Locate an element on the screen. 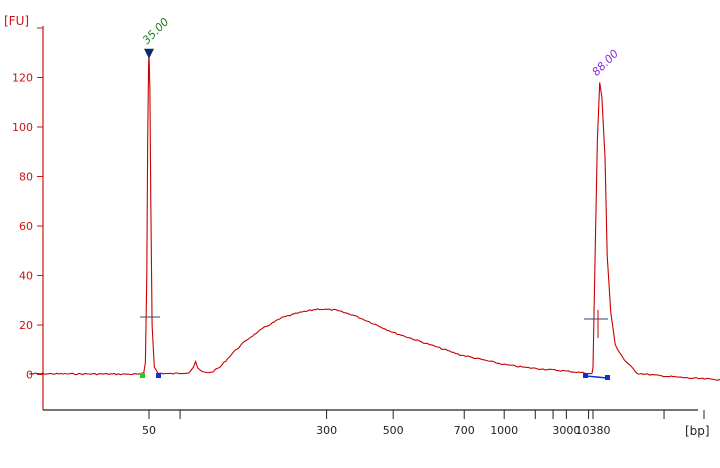 The image size is (720, 468). x-tick-label: 700 is located at coordinates (464, 430).